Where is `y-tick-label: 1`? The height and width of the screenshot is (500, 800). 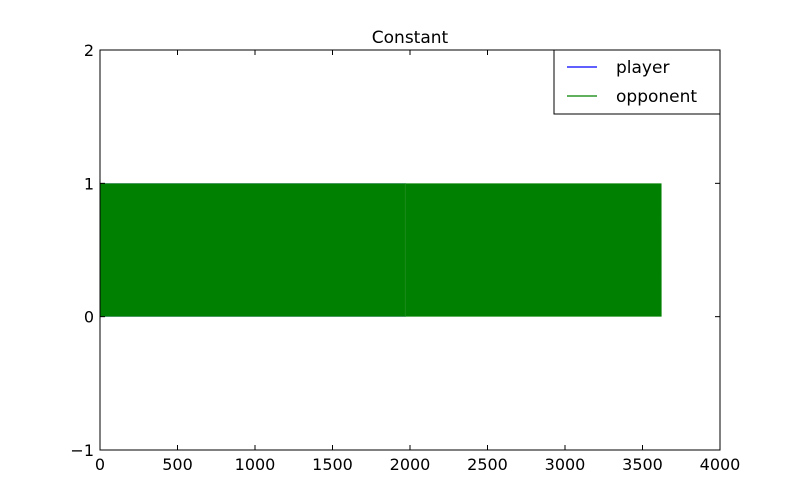 y-tick-label: 1 is located at coordinates (89, 183).